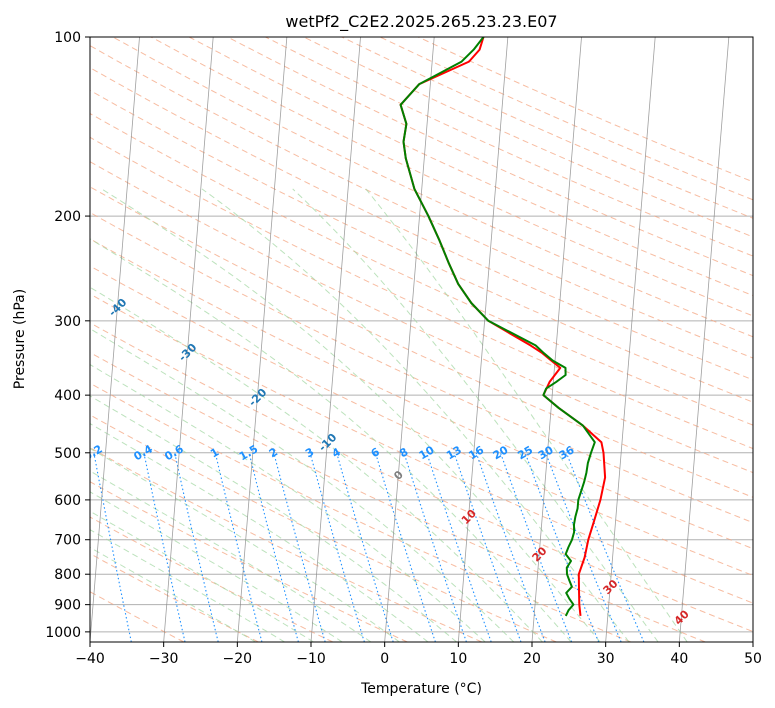 Image resolution: width=775 pixels, height=708 pixels. I want to click on y-tick-label: 700, so click(67, 541).